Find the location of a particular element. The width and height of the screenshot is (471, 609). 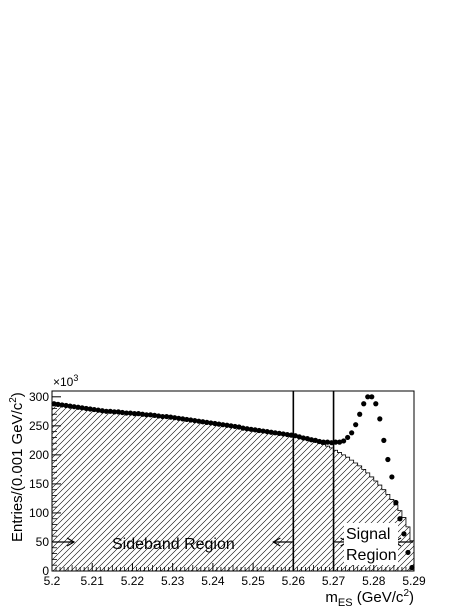

signal-region-label-line2: Region is located at coordinates (371, 555).